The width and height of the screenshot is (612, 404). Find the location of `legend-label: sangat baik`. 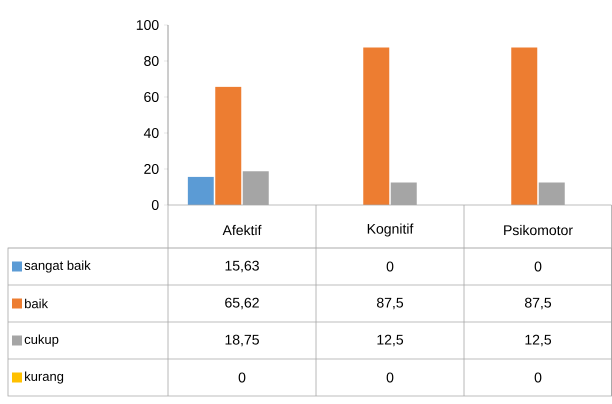

legend-label: sangat baik is located at coordinates (57, 266).